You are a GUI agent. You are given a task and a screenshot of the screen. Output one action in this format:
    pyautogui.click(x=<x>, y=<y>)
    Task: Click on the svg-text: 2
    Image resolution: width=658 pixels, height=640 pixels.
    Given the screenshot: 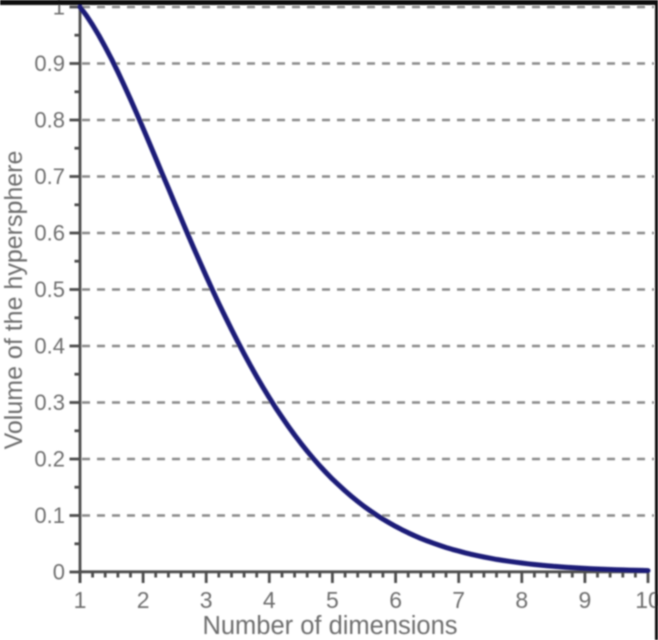 What is the action you would take?
    pyautogui.click(x=143, y=600)
    